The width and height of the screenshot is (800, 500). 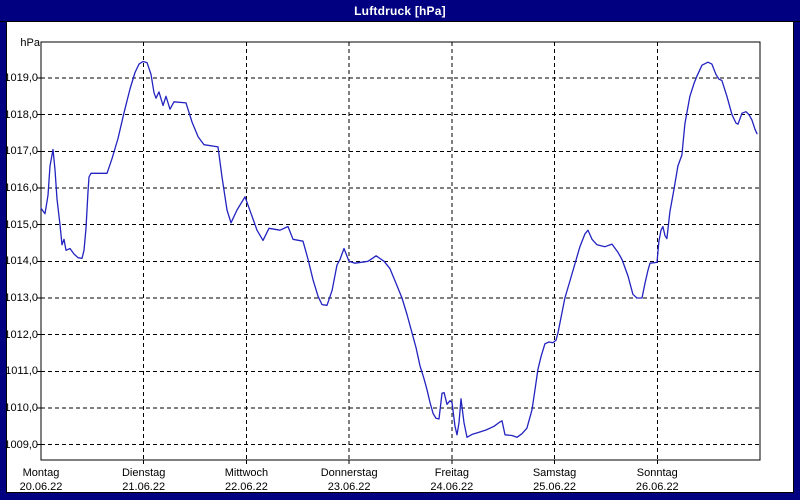 I want to click on y-tick-label: 1018,0, so click(x=21, y=114).